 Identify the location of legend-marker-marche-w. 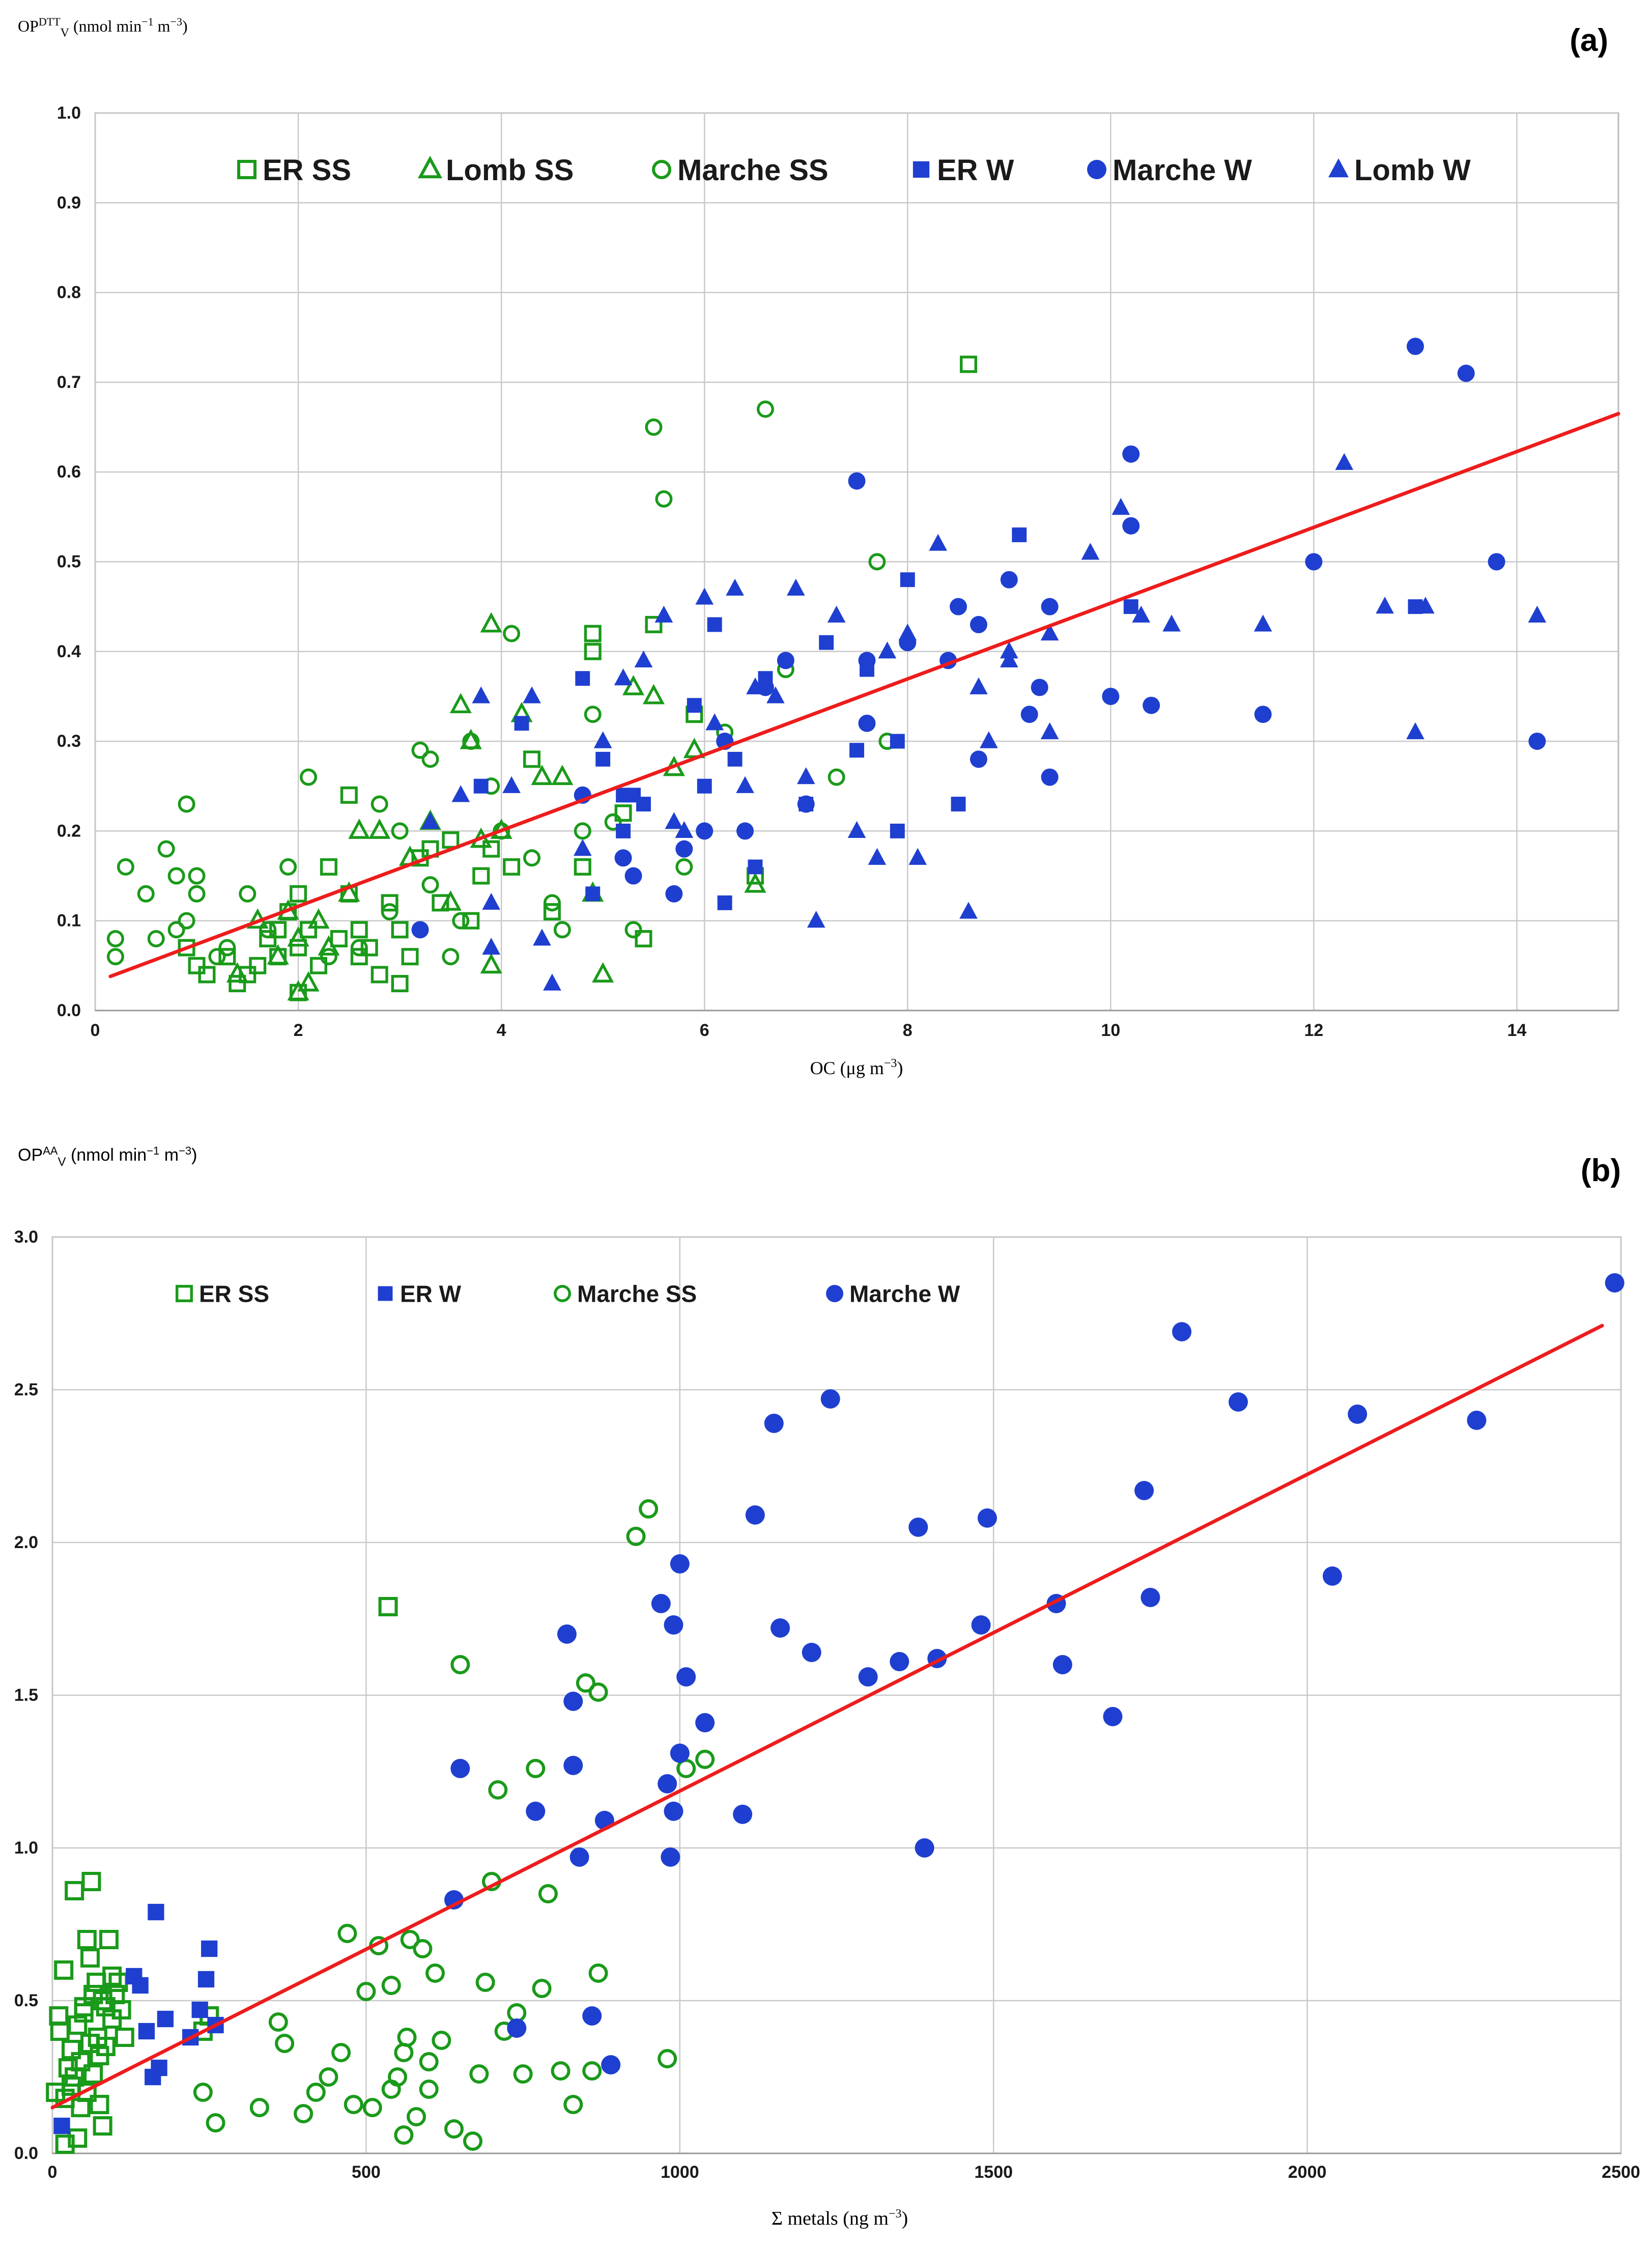
(835, 1294).